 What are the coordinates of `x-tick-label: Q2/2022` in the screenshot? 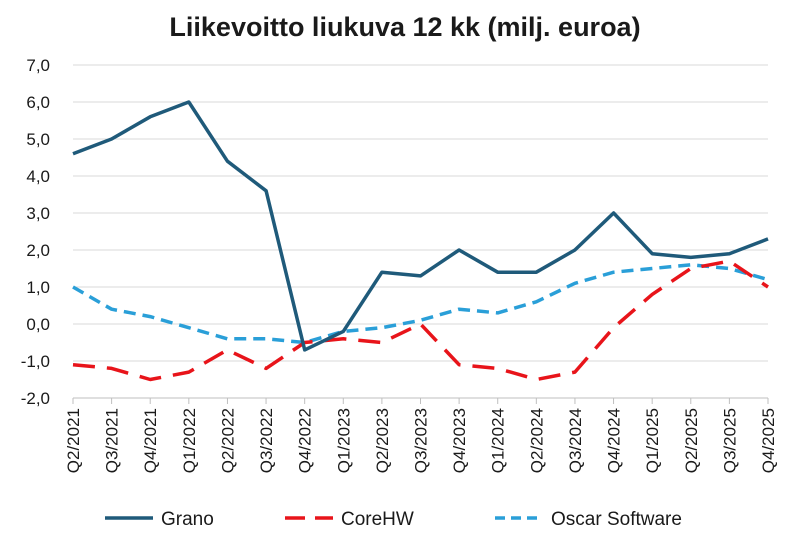 It's located at (227, 440).